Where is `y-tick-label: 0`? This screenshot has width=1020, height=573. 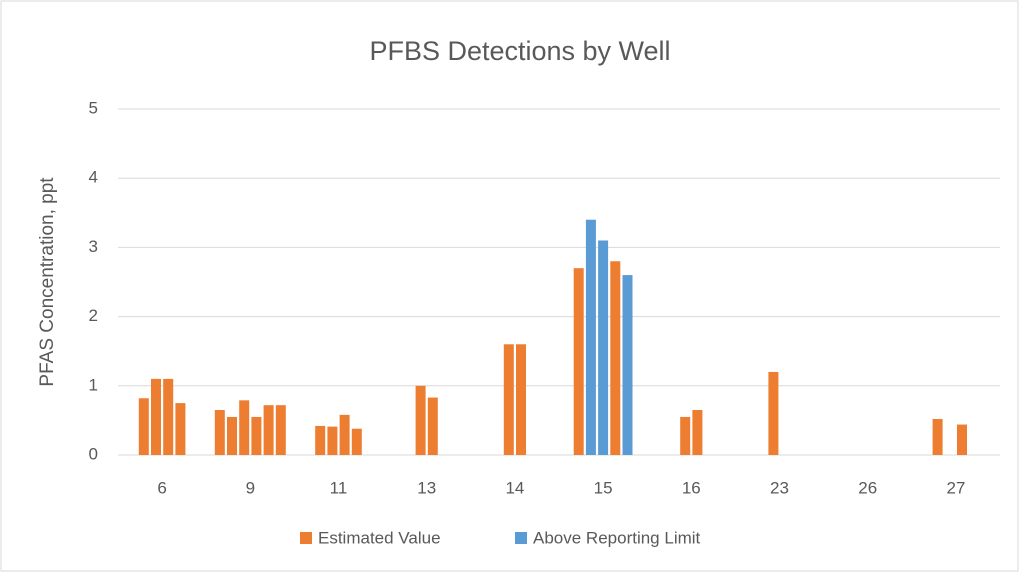
y-tick-label: 0 is located at coordinates (93, 453).